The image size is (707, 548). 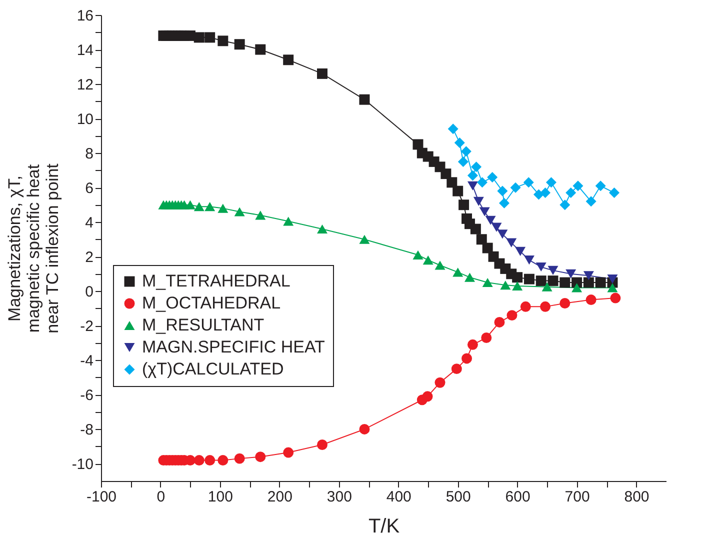 What do you see at coordinates (83, 465) in the screenshot?
I see `y-tick-label: -10` at bounding box center [83, 465].